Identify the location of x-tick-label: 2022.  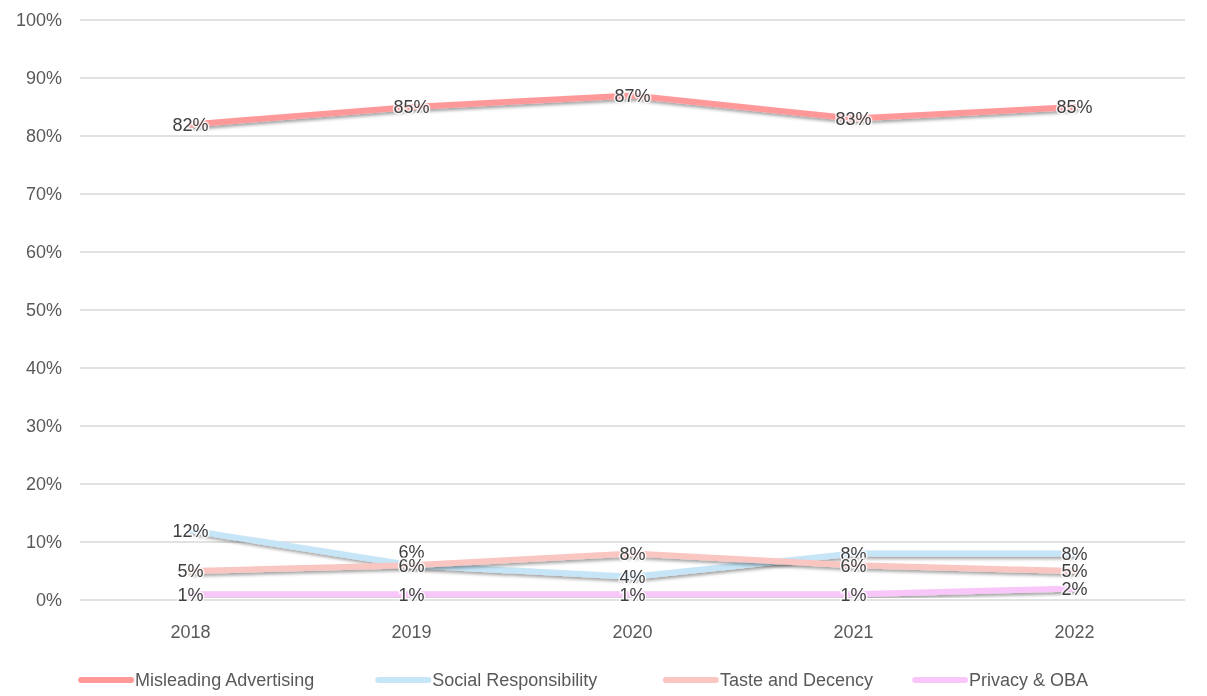
(1074, 632).